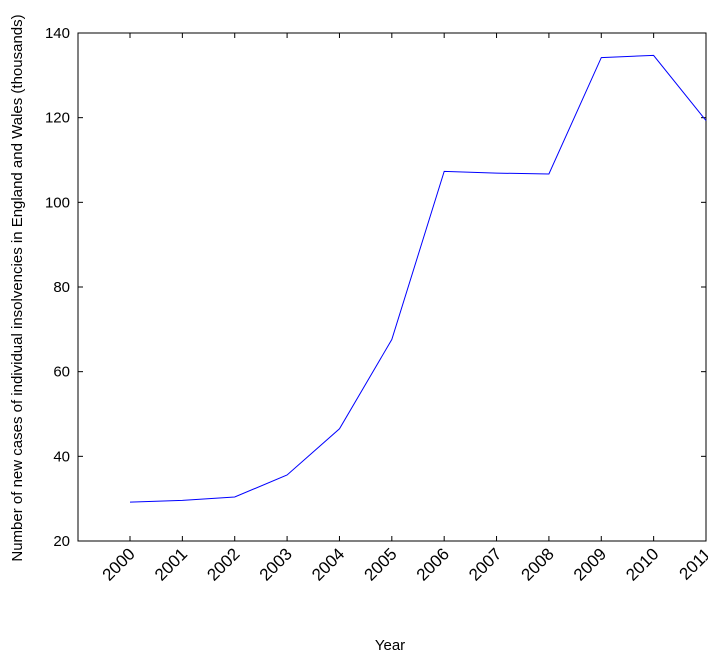 This screenshot has width=708, height=656. I want to click on x-tick-label: 2008, so click(538, 564).